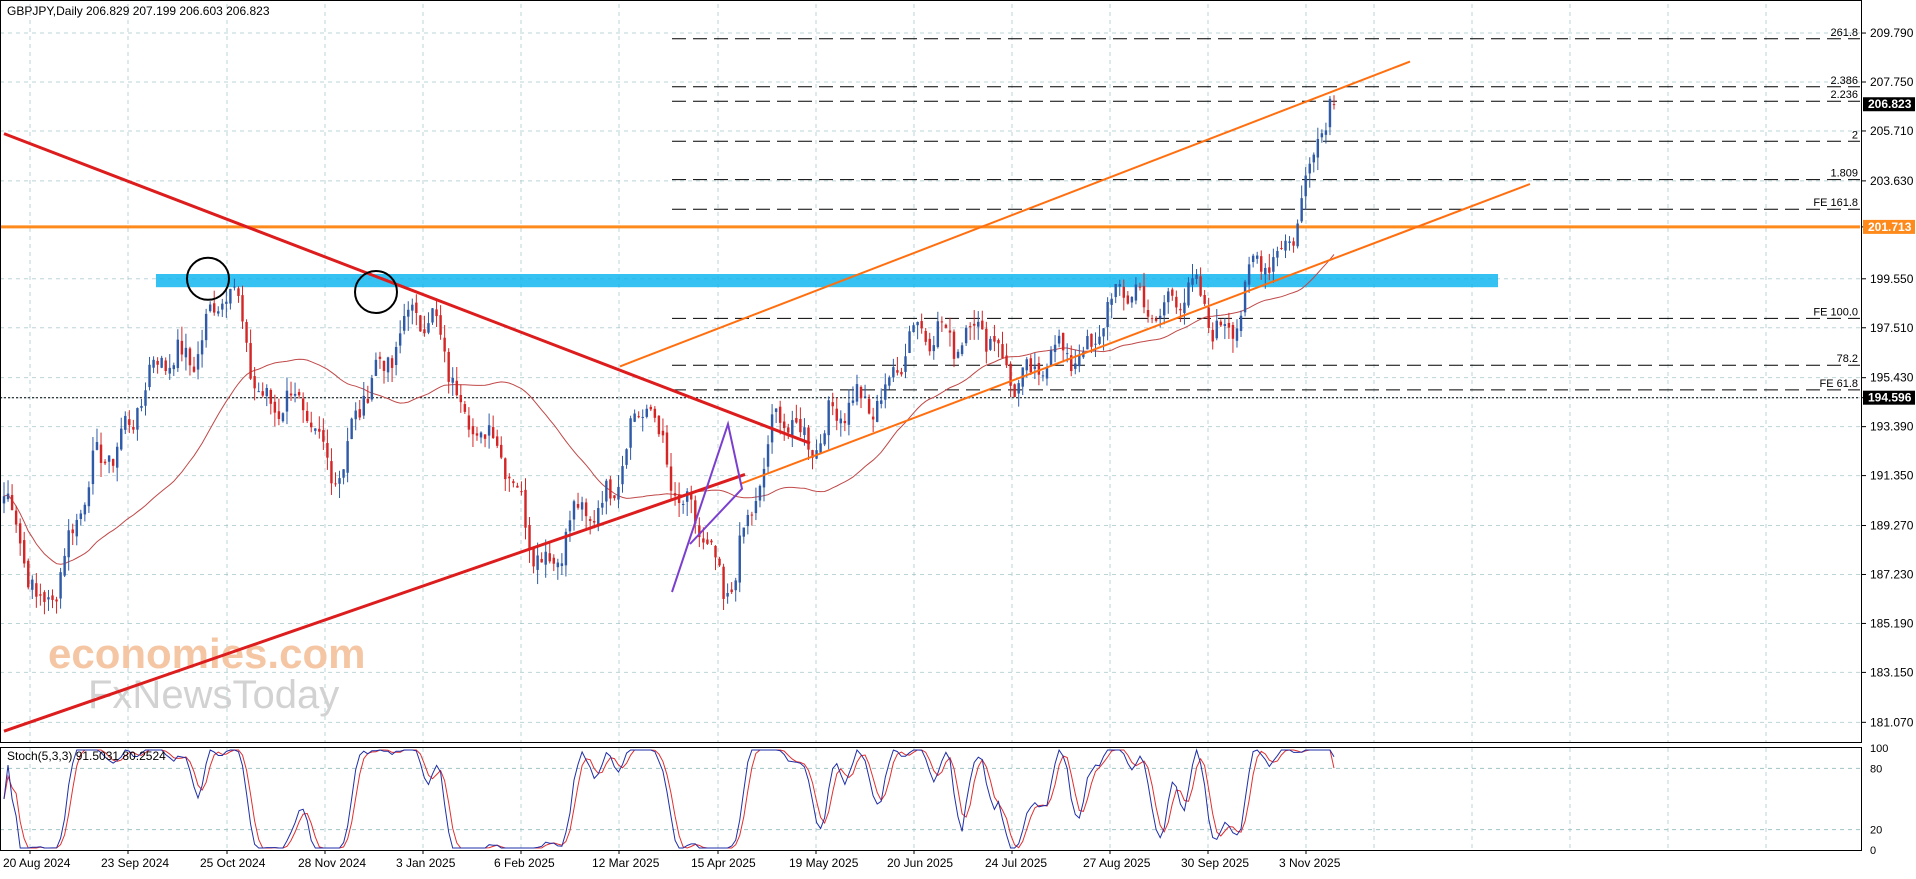 This screenshot has height=879, width=1916. Describe the element at coordinates (1892, 181) in the screenshot. I see `price-tick-label: 203.630` at that location.